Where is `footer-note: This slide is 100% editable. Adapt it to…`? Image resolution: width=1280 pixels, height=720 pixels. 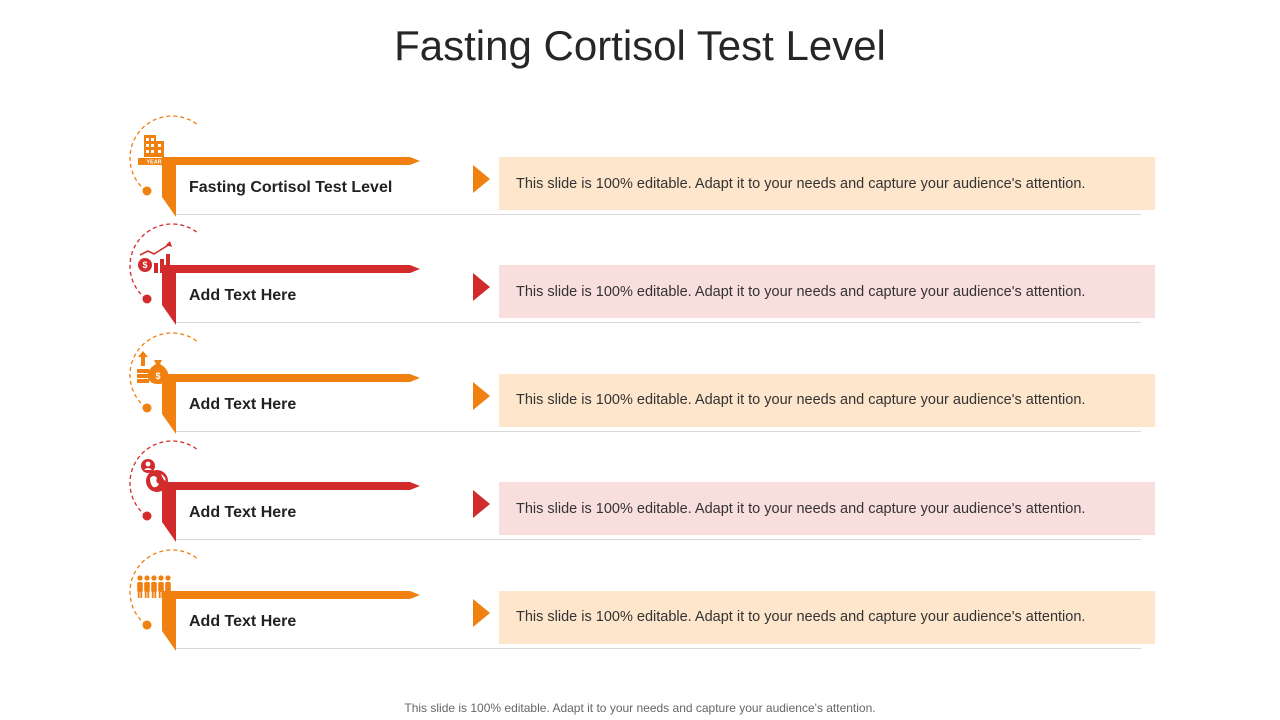 footer-note: This slide is 100% editable. Adapt it to… is located at coordinates (640, 708).